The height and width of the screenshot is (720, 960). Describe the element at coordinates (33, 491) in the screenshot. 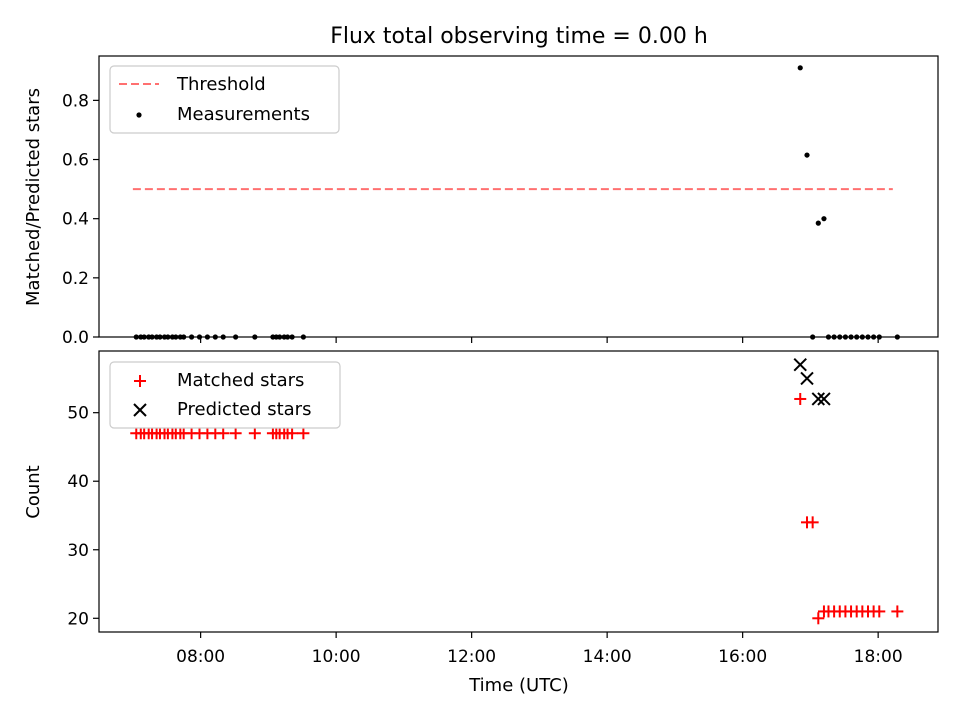

I see `counts-y-axis-label: Count` at that location.